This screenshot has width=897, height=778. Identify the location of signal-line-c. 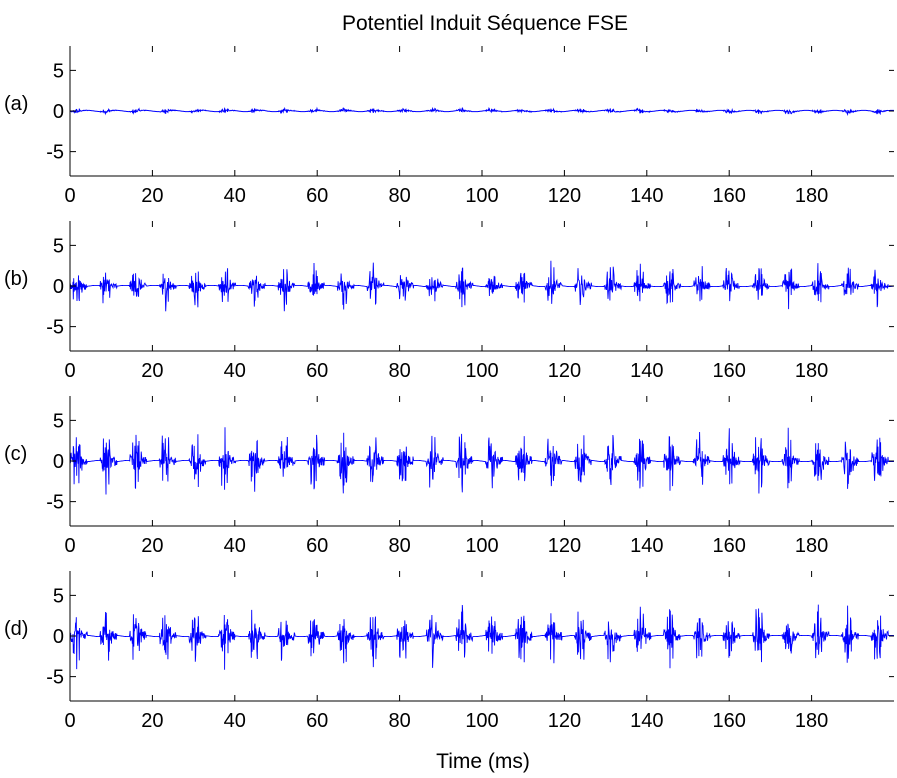
(482, 461).